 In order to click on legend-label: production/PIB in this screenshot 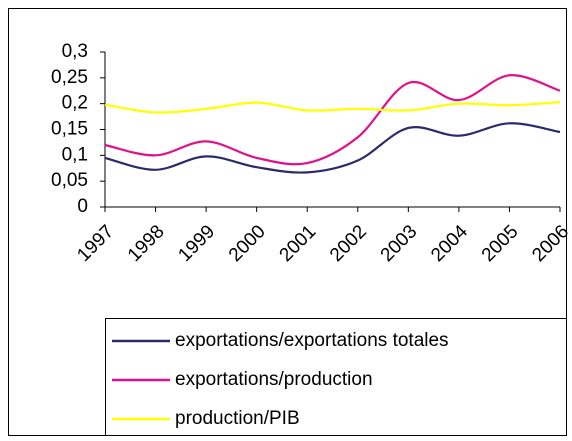, I will do `click(237, 418)`.